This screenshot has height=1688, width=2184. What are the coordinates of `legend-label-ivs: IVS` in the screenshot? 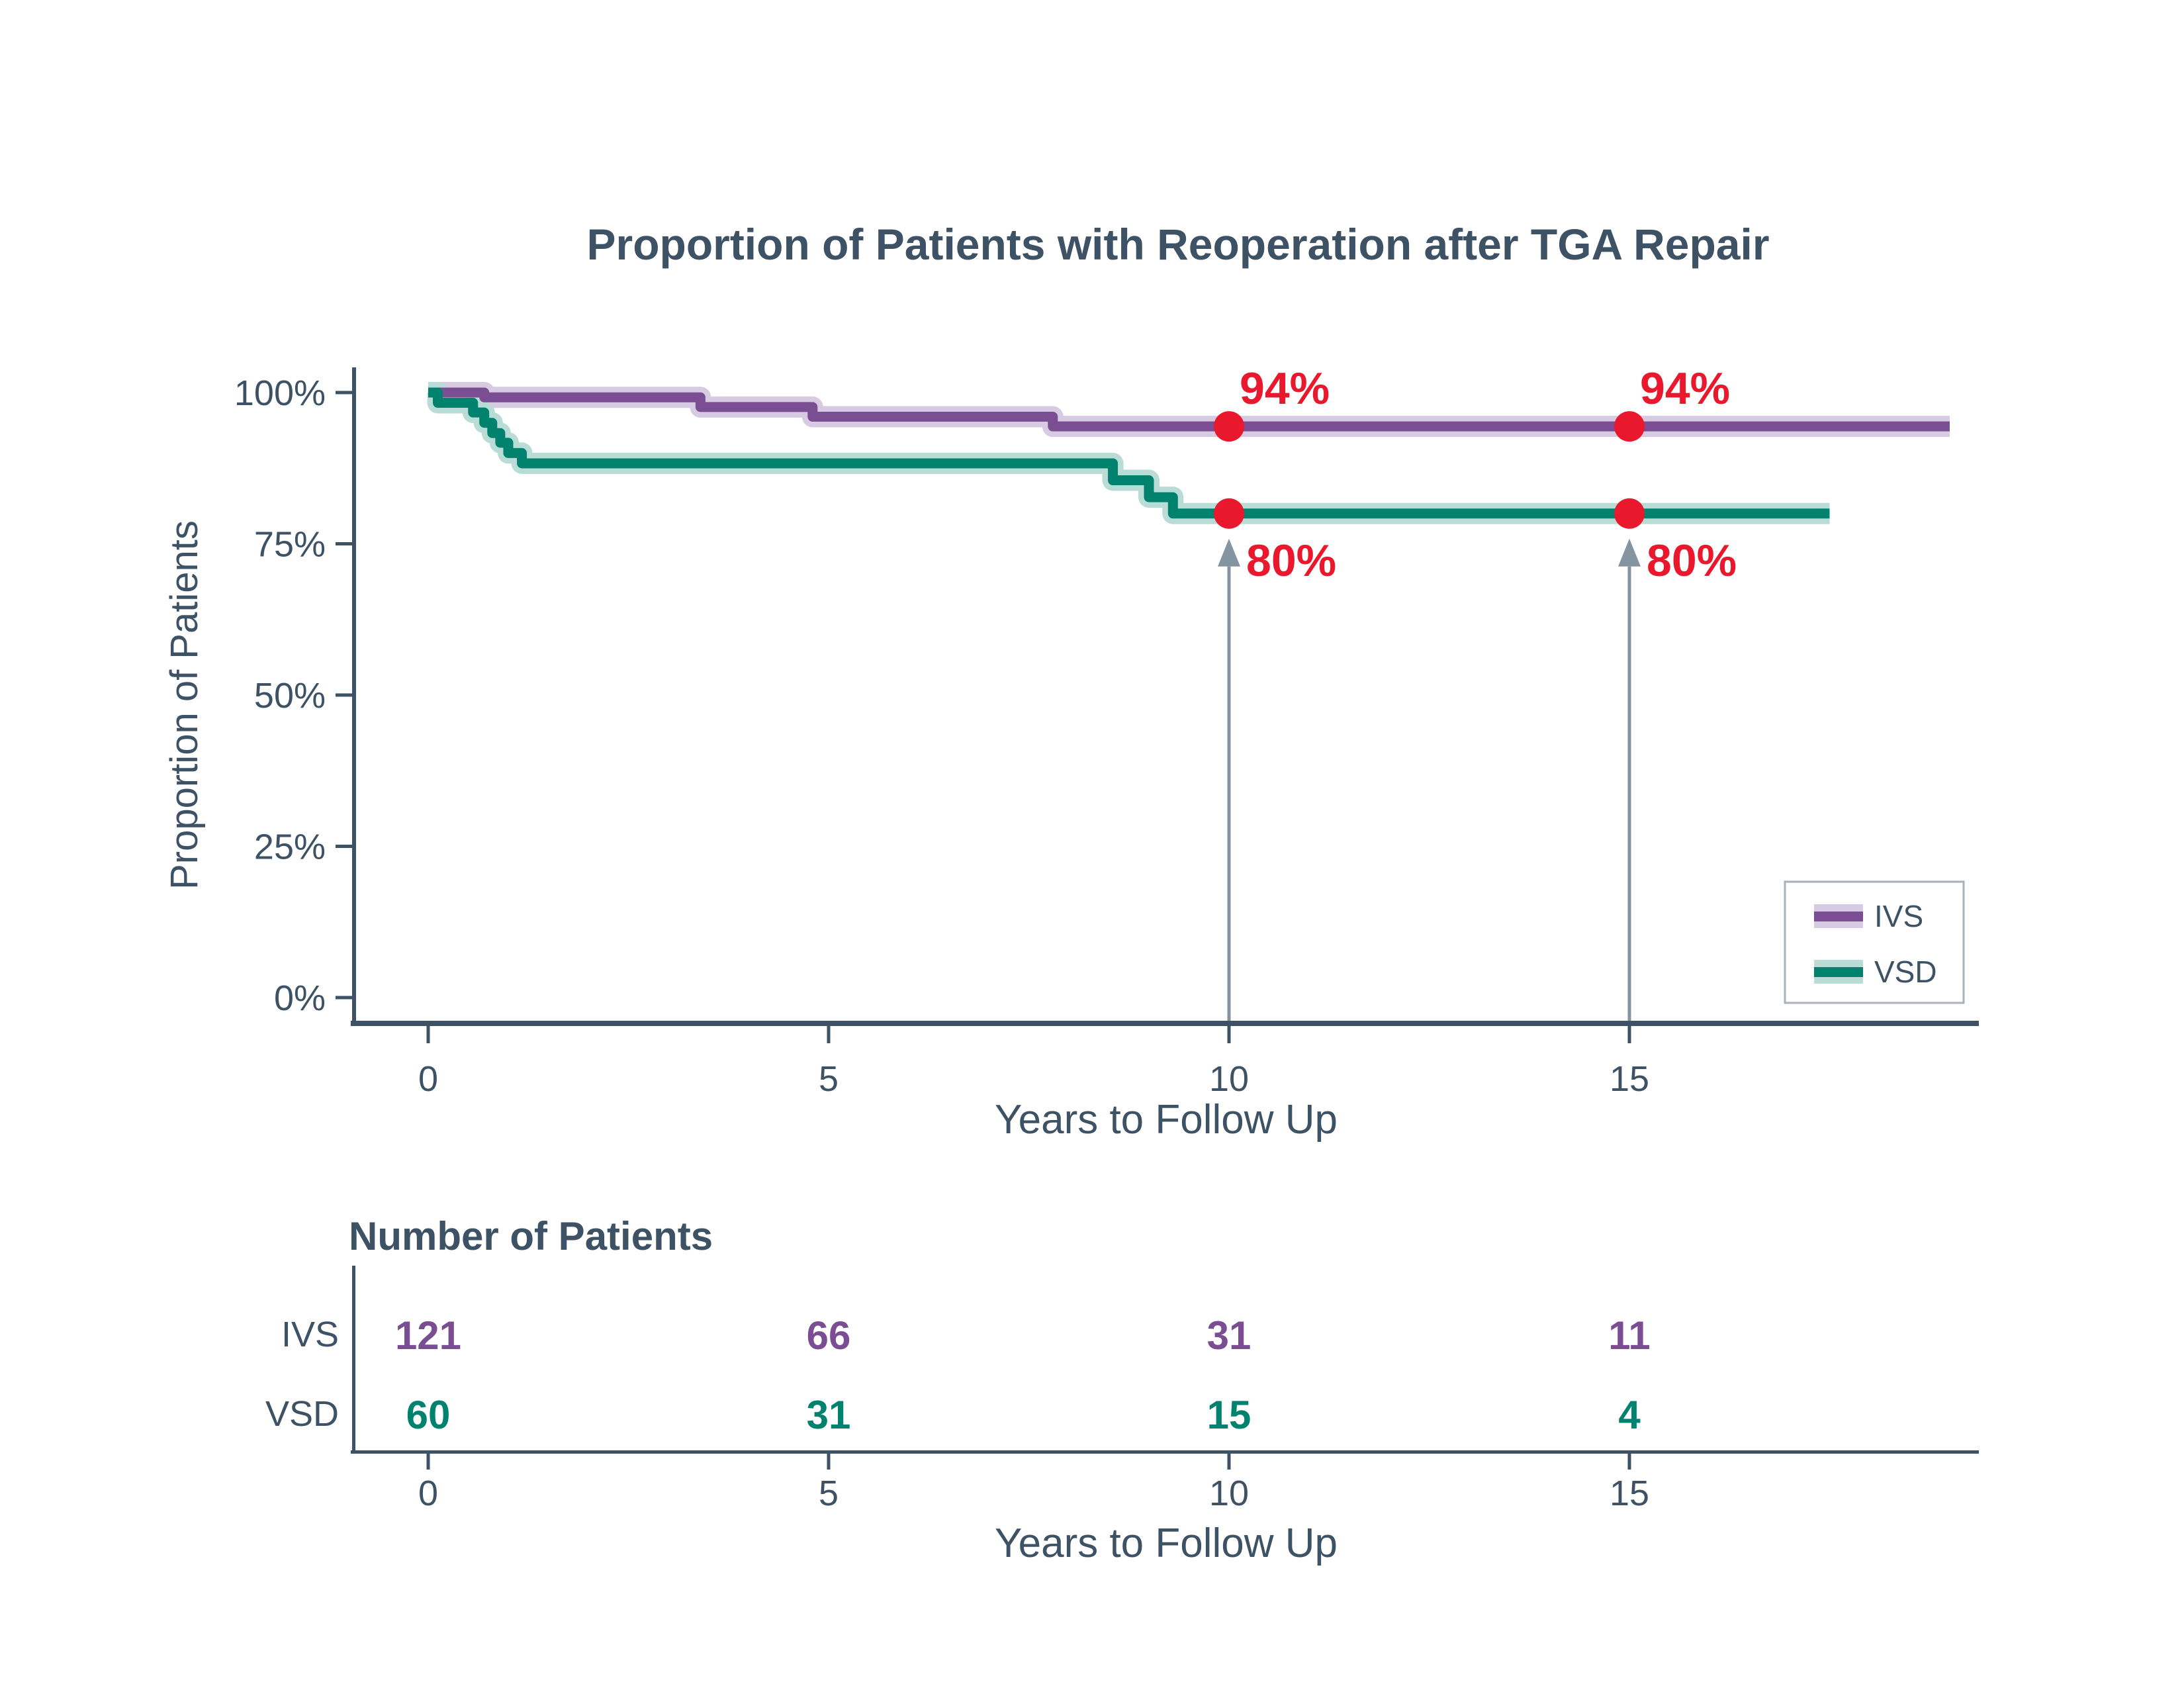 It's located at (1898, 916).